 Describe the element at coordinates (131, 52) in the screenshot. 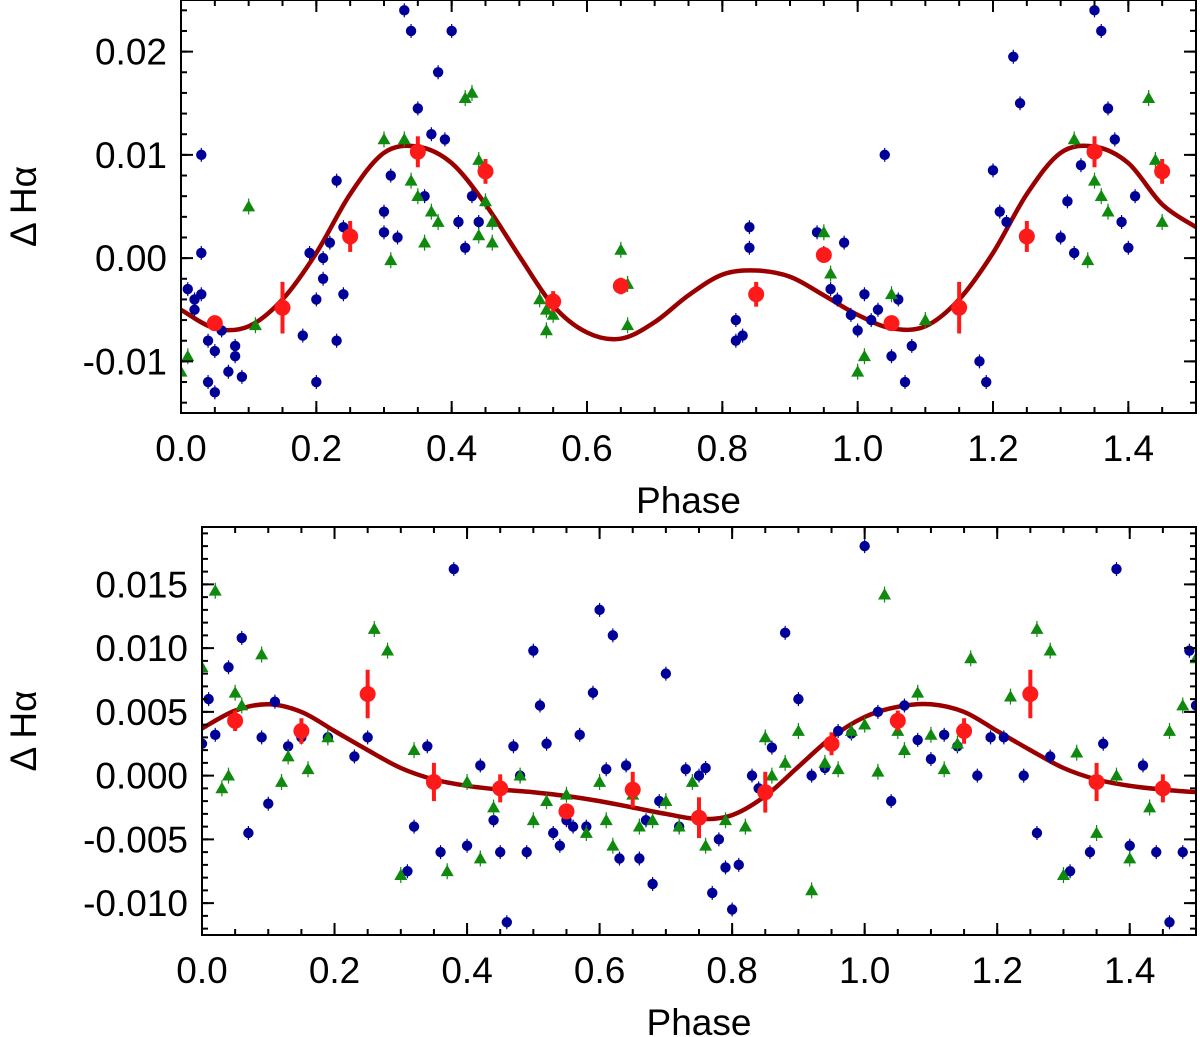

I see `top-y-tick-label: 0.02` at that location.